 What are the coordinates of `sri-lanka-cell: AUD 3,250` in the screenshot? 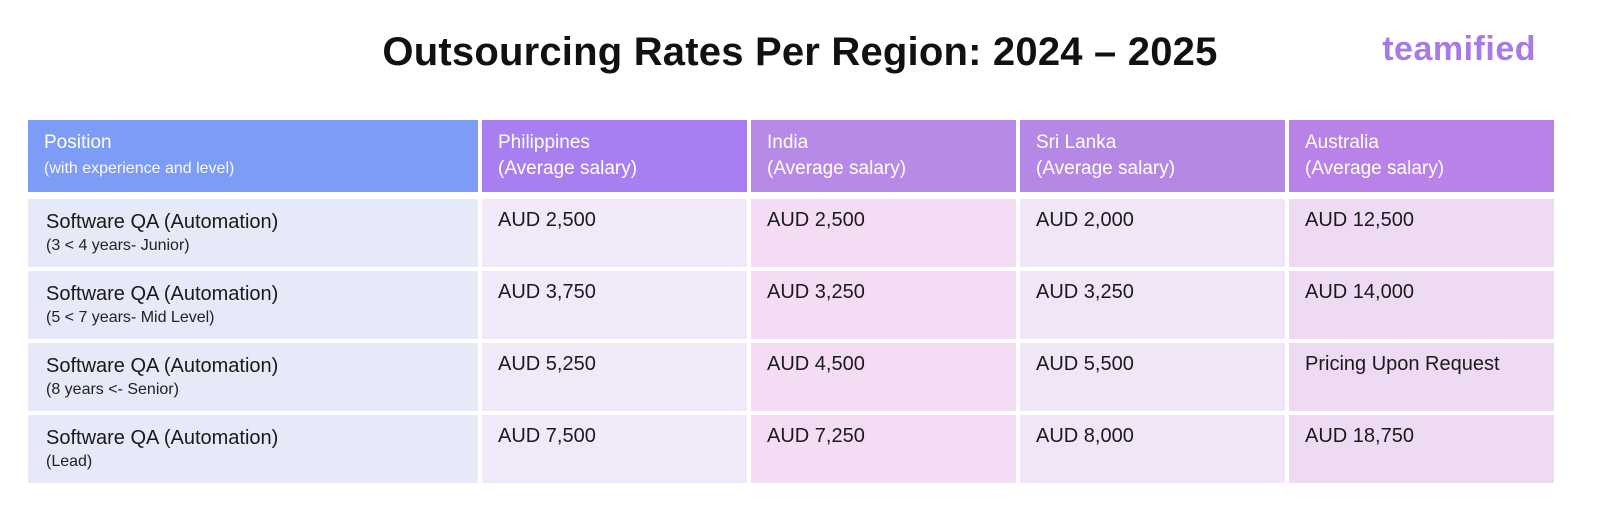 It's located at (1152, 305).